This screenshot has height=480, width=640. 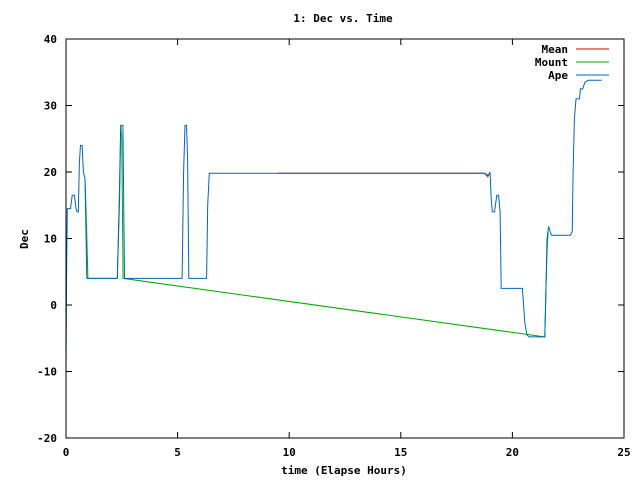 What do you see at coordinates (177, 452) in the screenshot?
I see `x-tick-label: 5` at bounding box center [177, 452].